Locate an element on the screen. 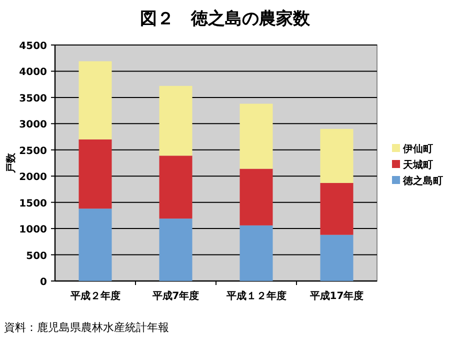 The image size is (451, 340). chart-title: 図２ 徳之島の農家数 is located at coordinates (225, 19).